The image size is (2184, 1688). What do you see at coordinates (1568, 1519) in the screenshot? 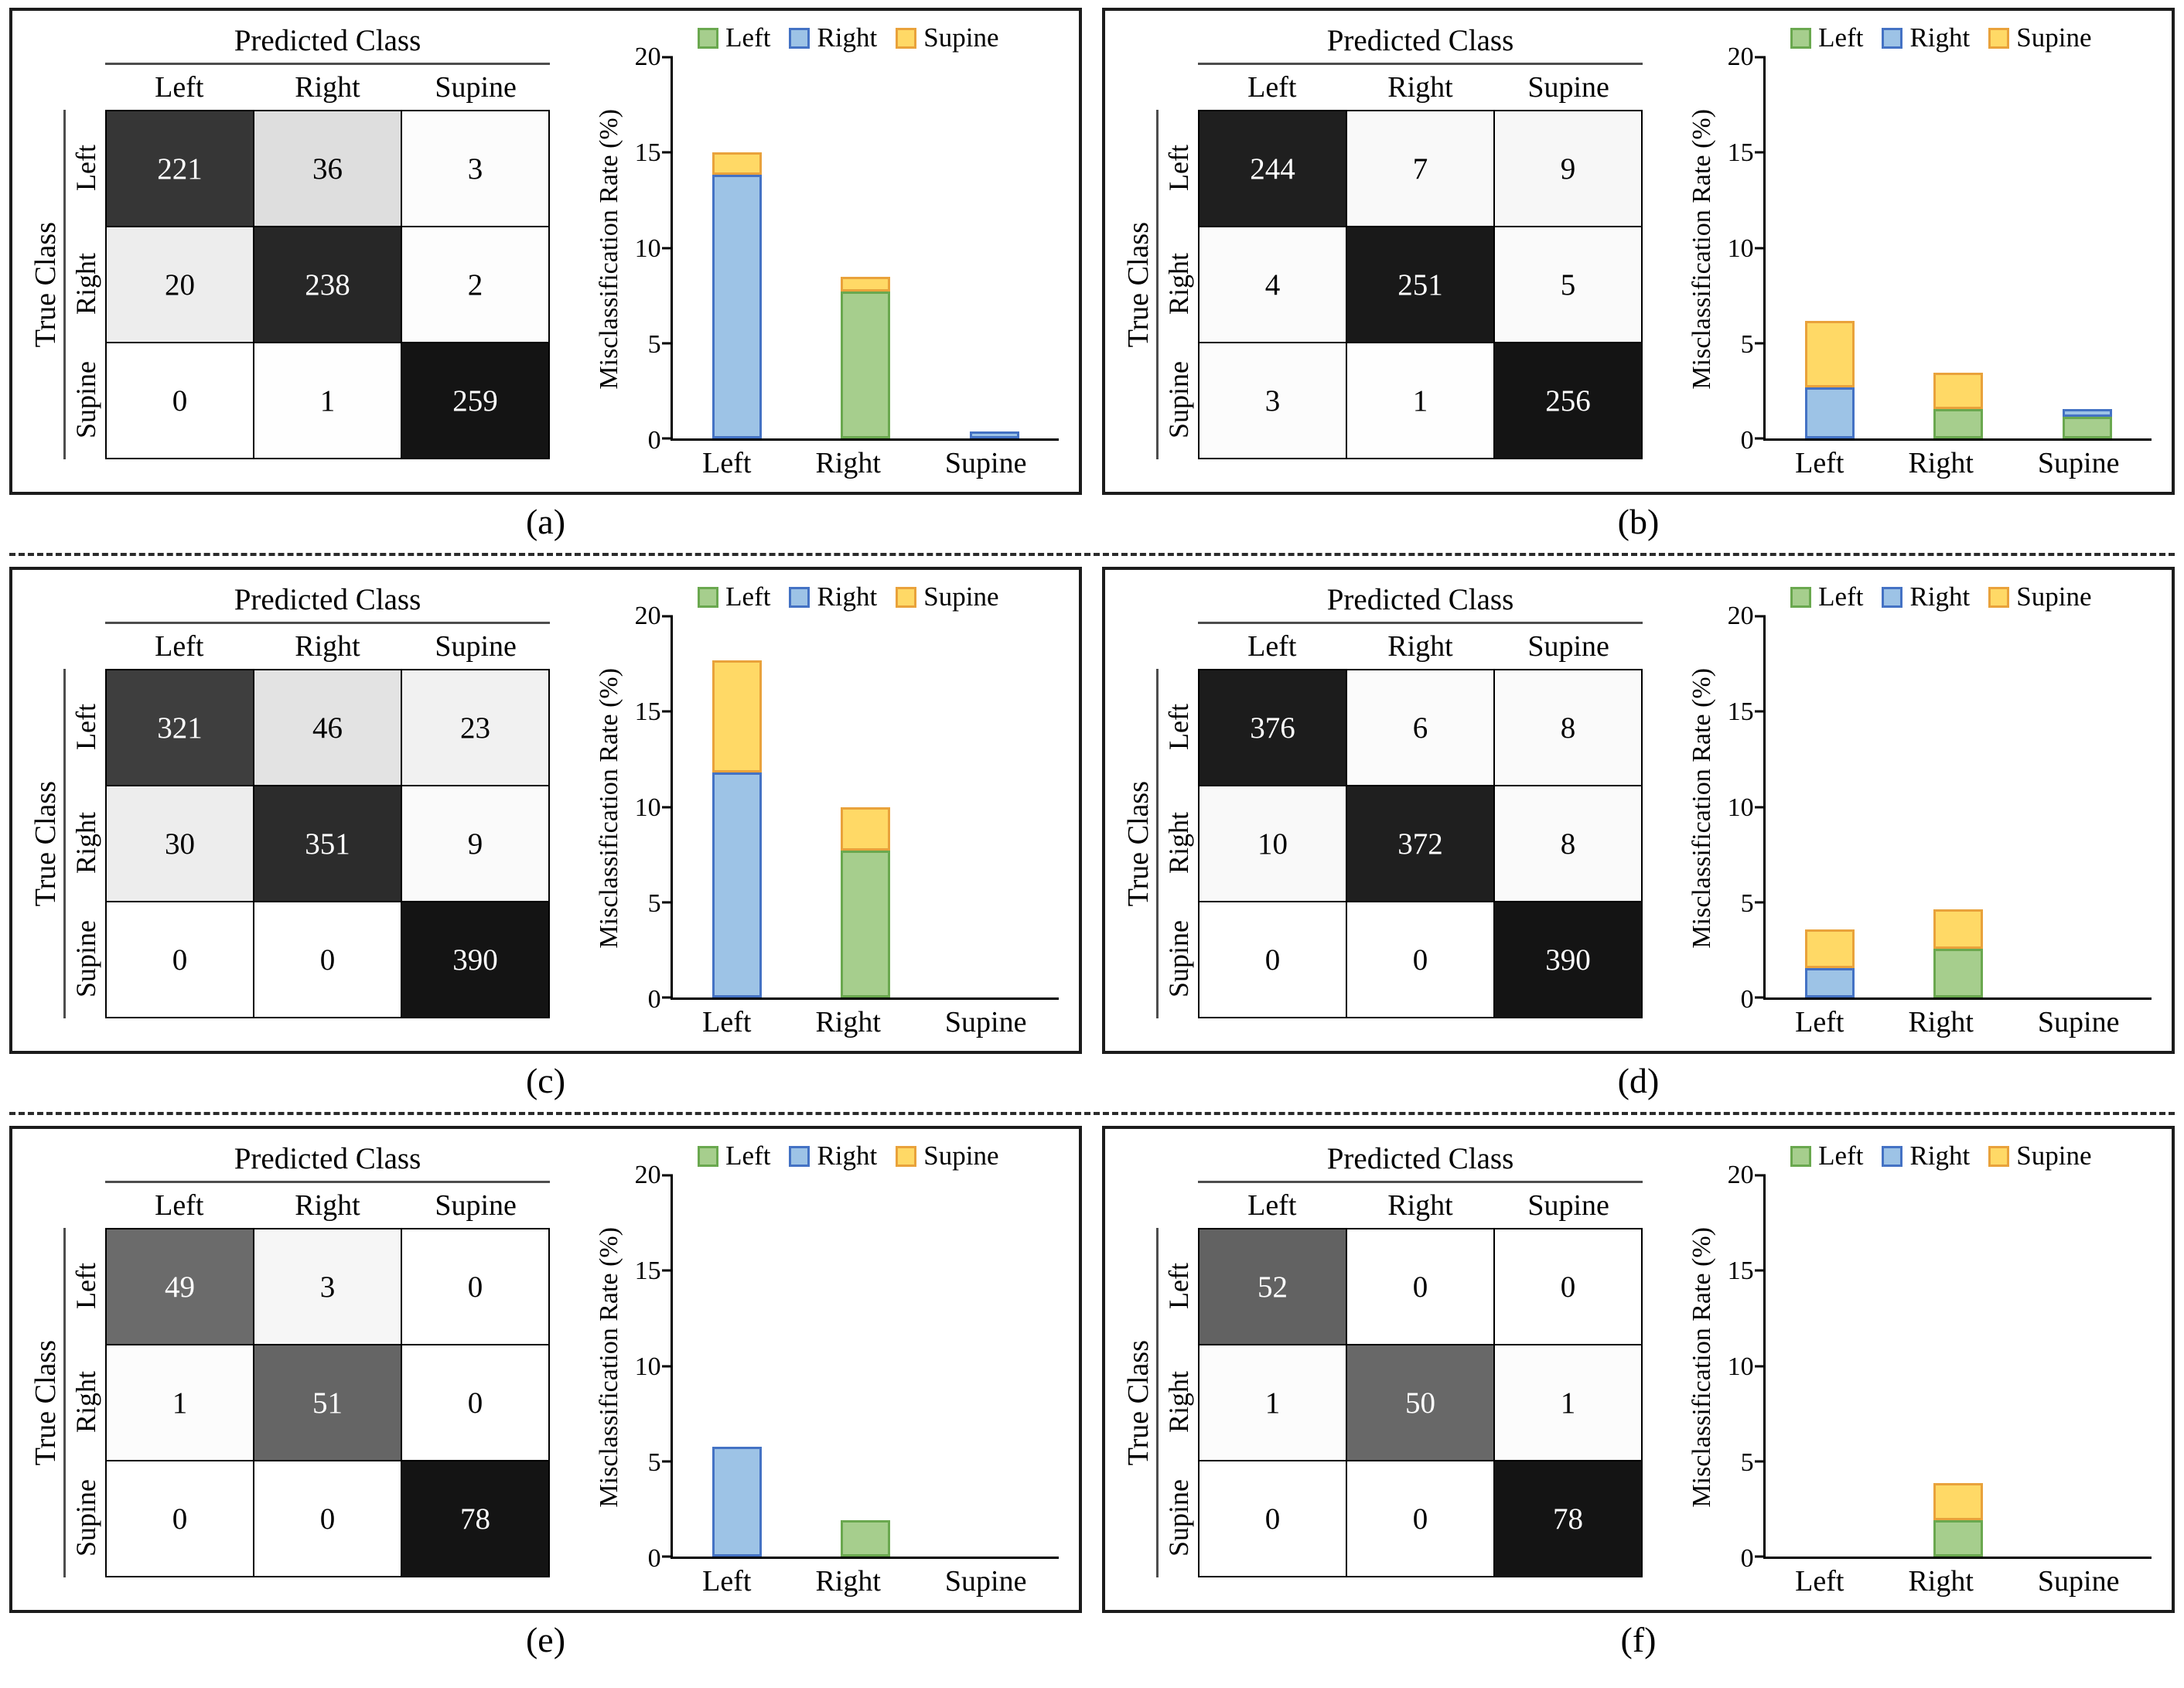
I see `matrix-cell: 78` at bounding box center [1568, 1519].